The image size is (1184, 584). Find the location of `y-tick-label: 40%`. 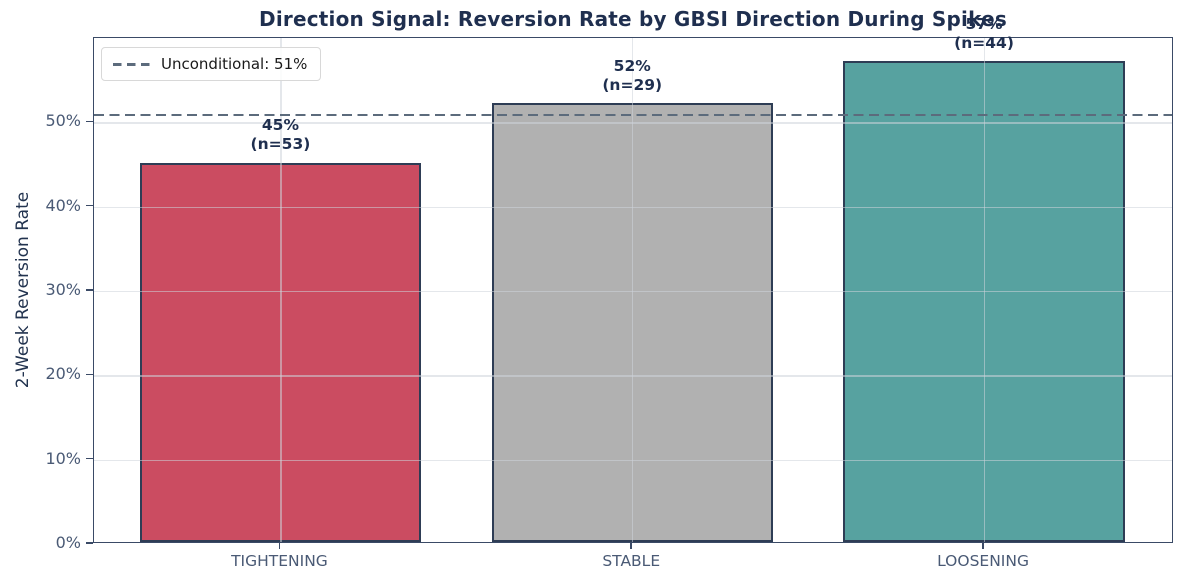

y-tick-label: 40% is located at coordinates (63, 205).